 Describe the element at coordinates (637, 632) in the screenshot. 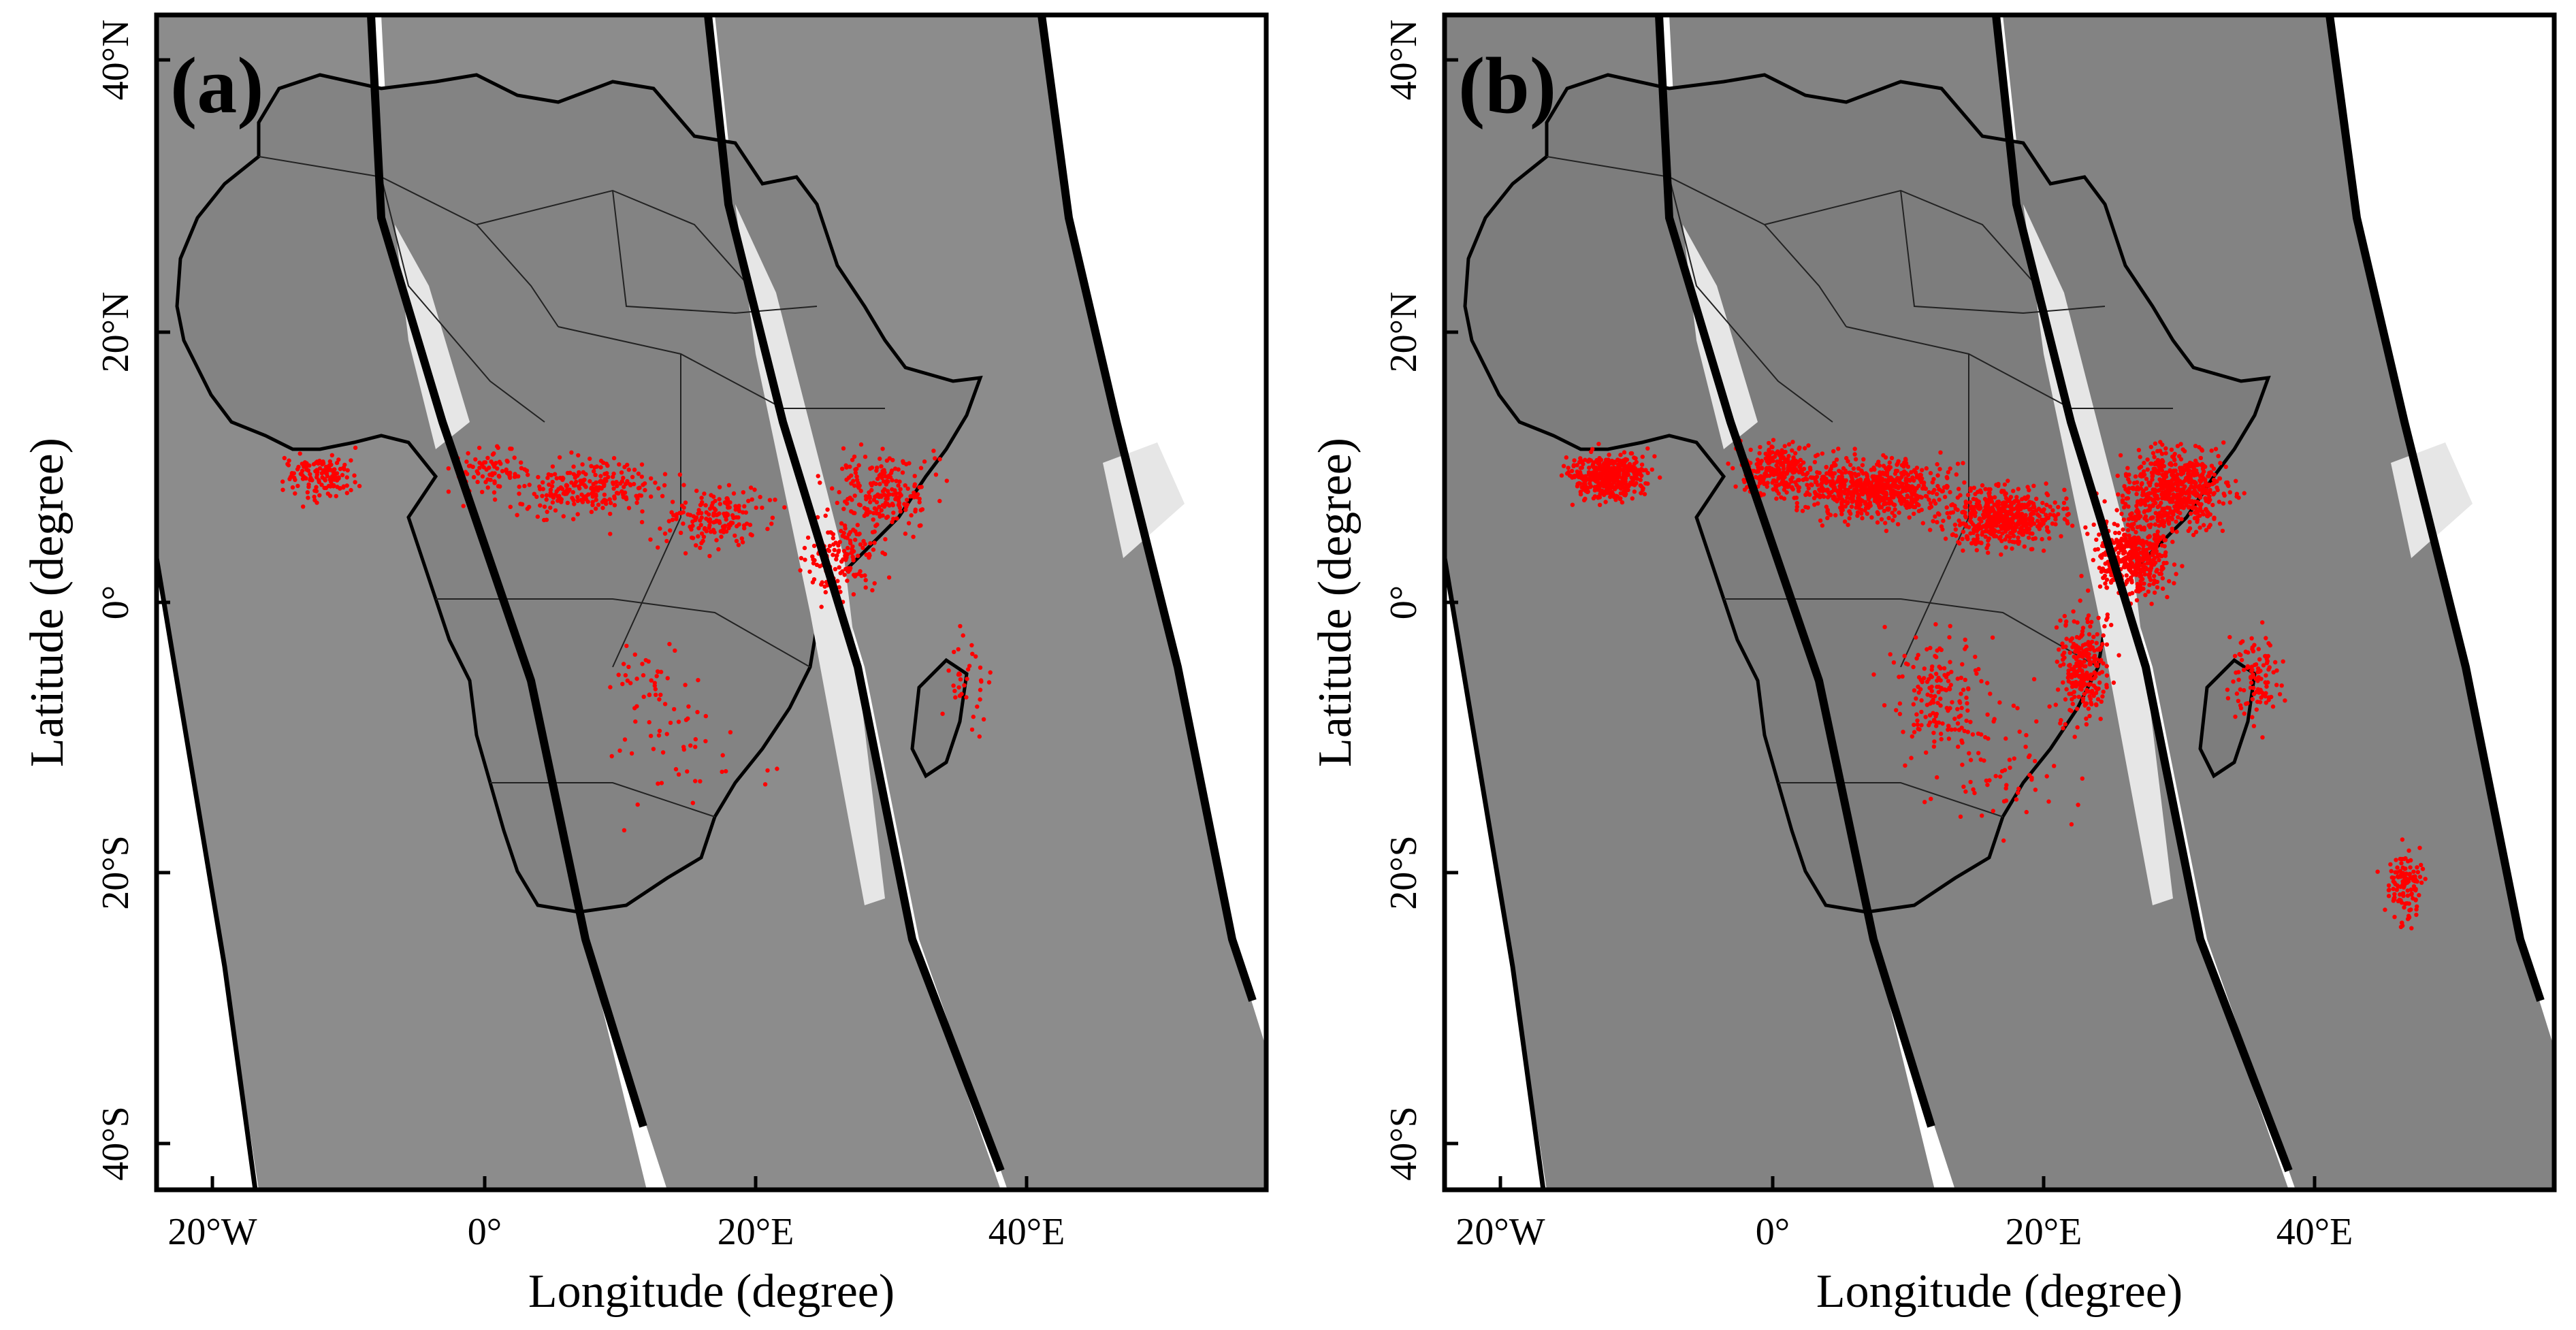

I see `fire-points` at that location.